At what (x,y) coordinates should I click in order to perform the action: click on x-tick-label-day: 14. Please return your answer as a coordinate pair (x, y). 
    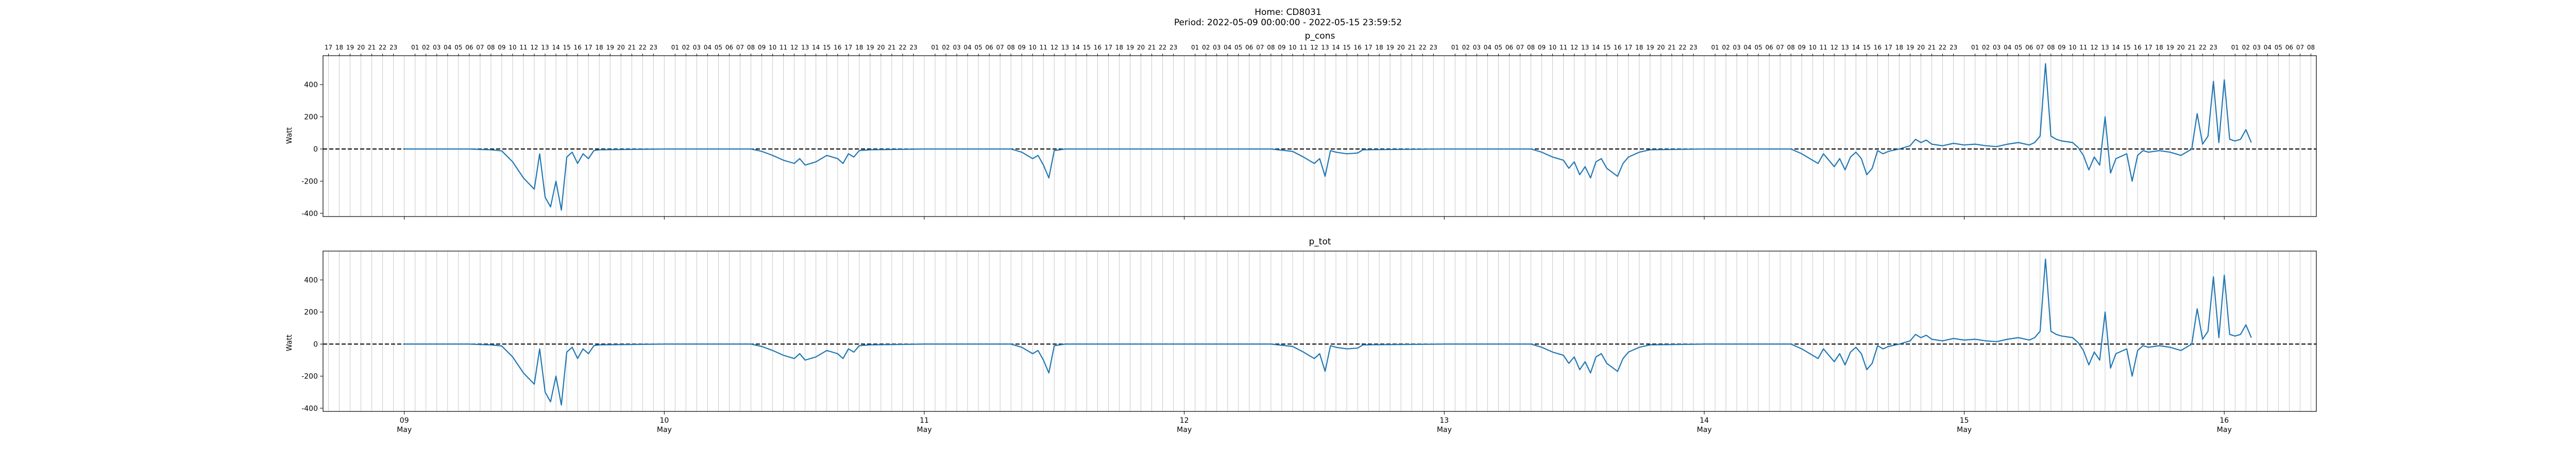
    Looking at the image, I should click on (1704, 421).